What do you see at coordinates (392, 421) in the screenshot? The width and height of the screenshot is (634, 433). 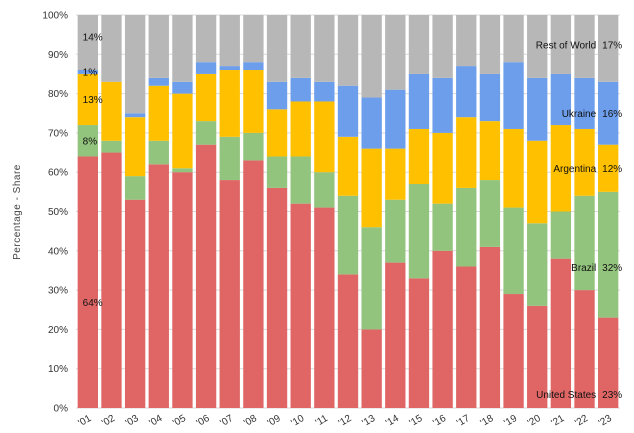 I see `x-tick-label: '14` at bounding box center [392, 421].